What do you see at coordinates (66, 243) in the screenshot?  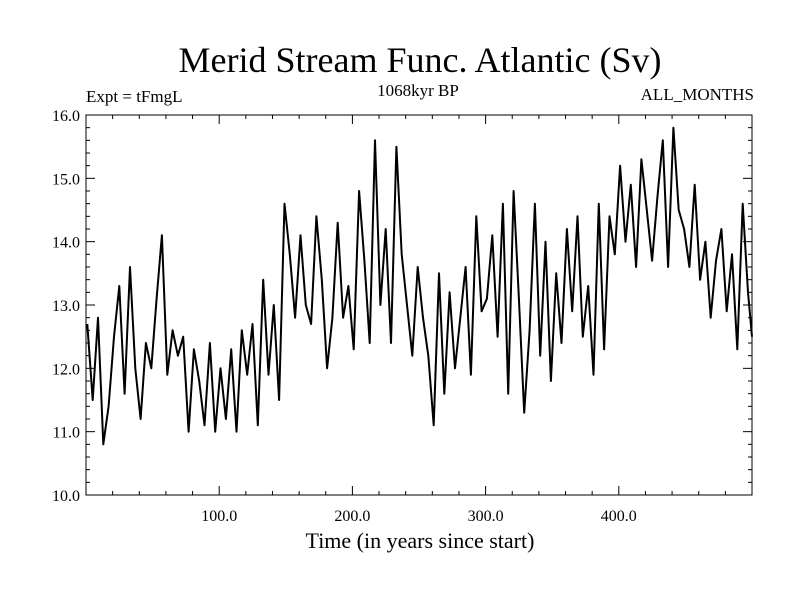 I see `y-tick-label: 14.0` at bounding box center [66, 243].